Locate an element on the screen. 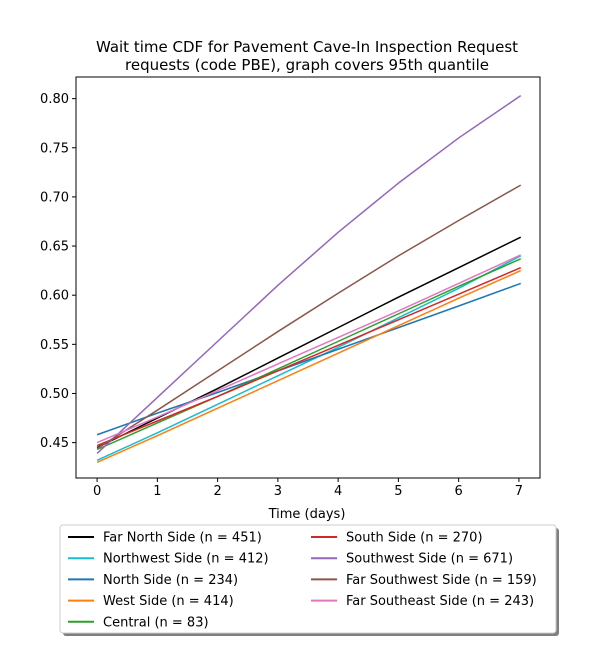 This screenshot has width=600, height=650. legend-label-7: Far Southwest Side (n = 159) is located at coordinates (441, 580).